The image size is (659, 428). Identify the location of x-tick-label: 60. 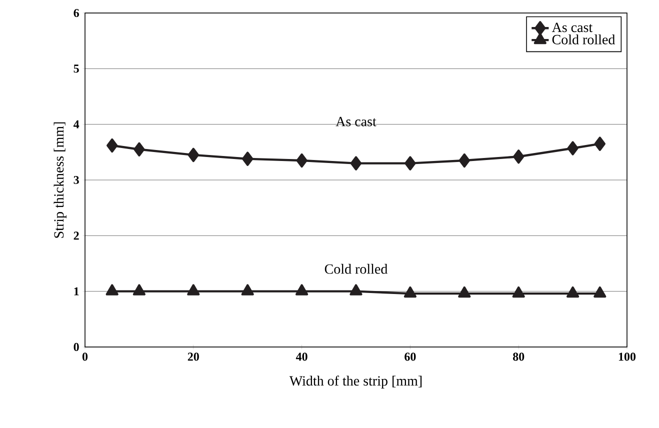
(410, 356).